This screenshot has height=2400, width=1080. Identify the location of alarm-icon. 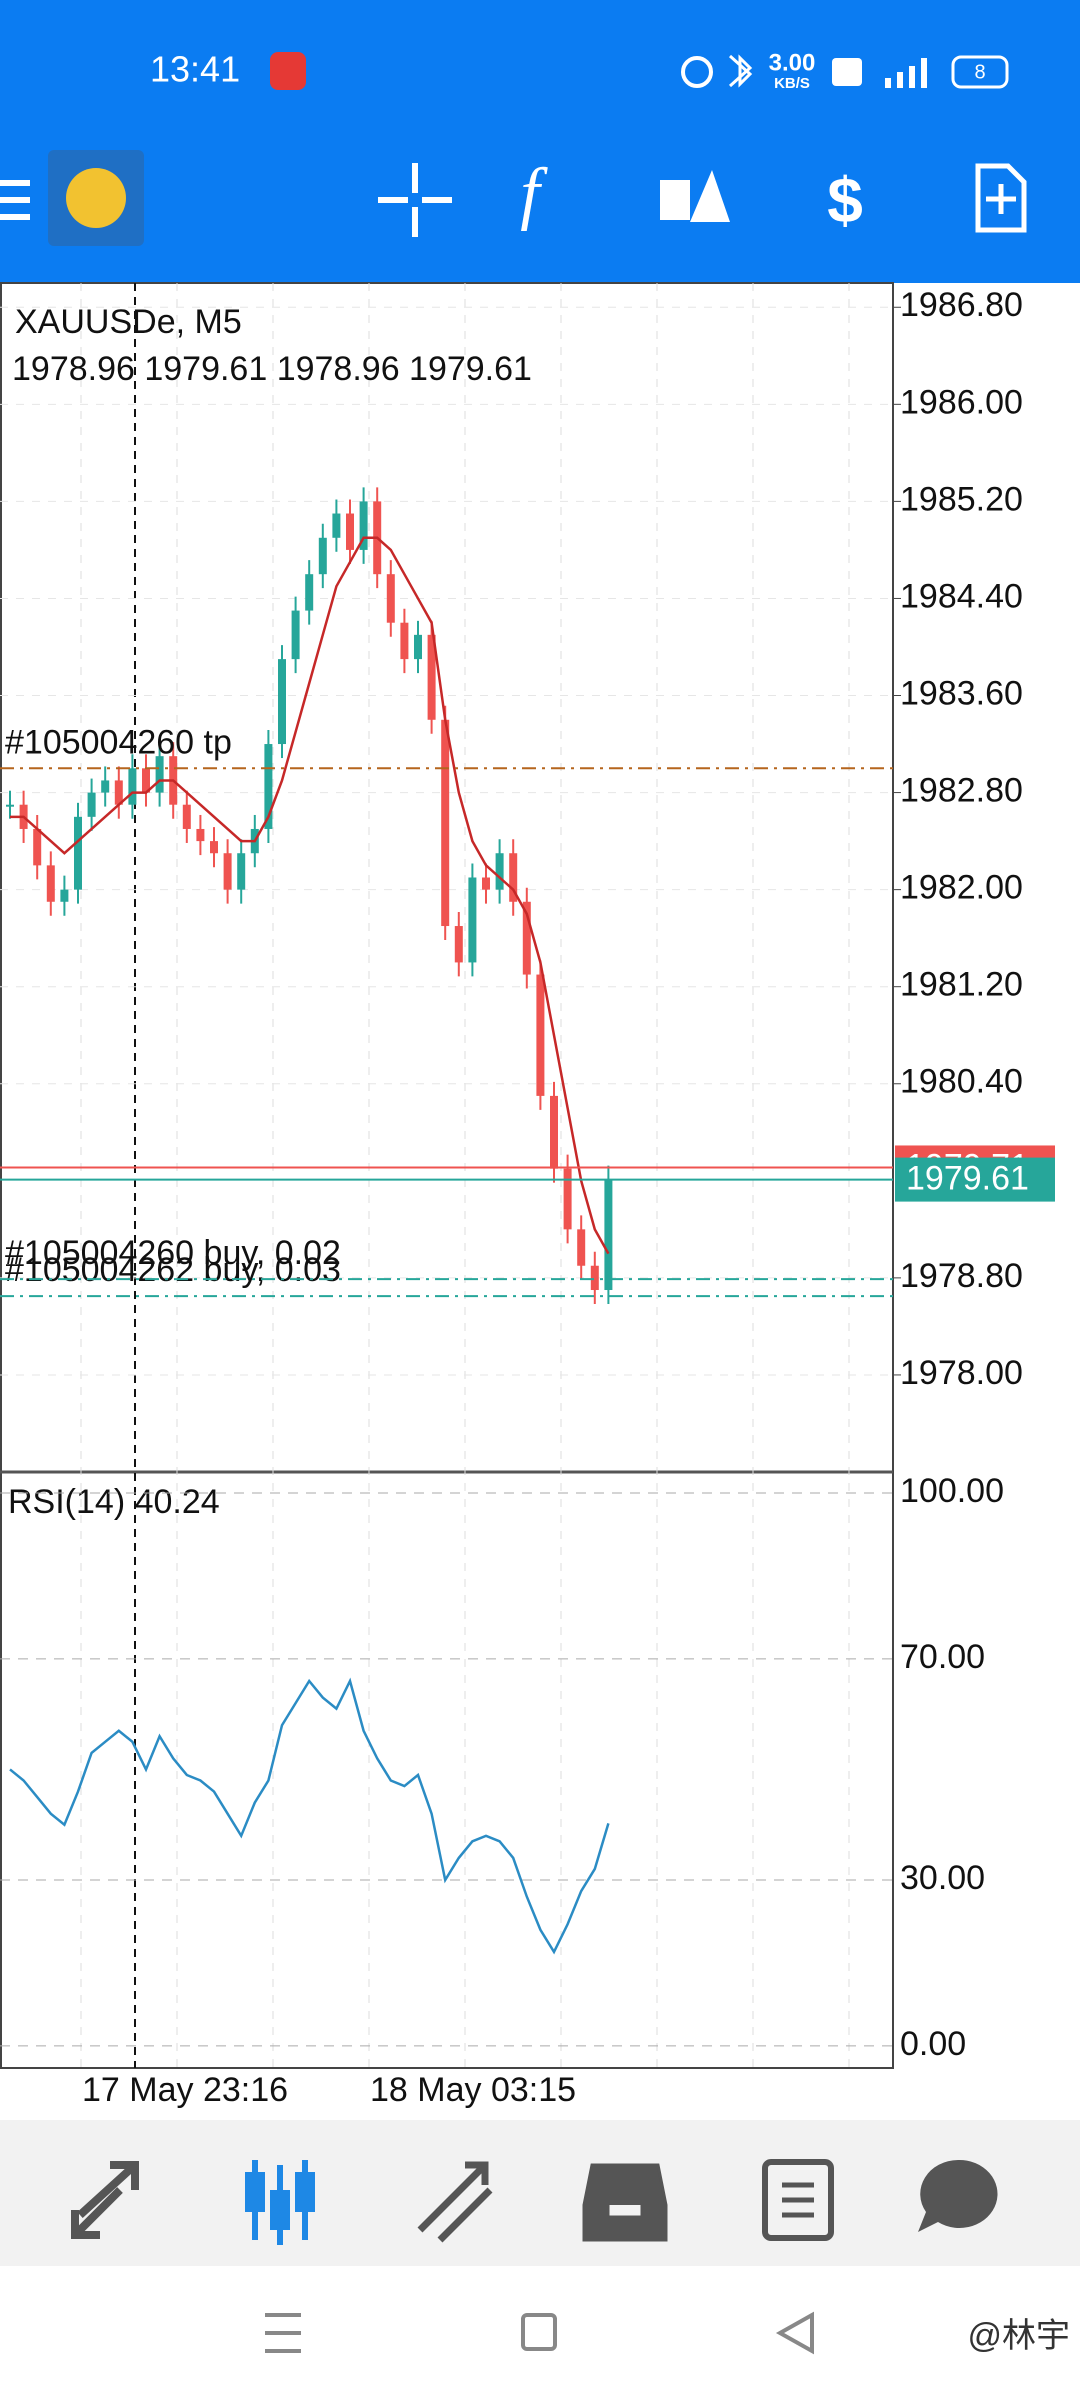
(697, 72).